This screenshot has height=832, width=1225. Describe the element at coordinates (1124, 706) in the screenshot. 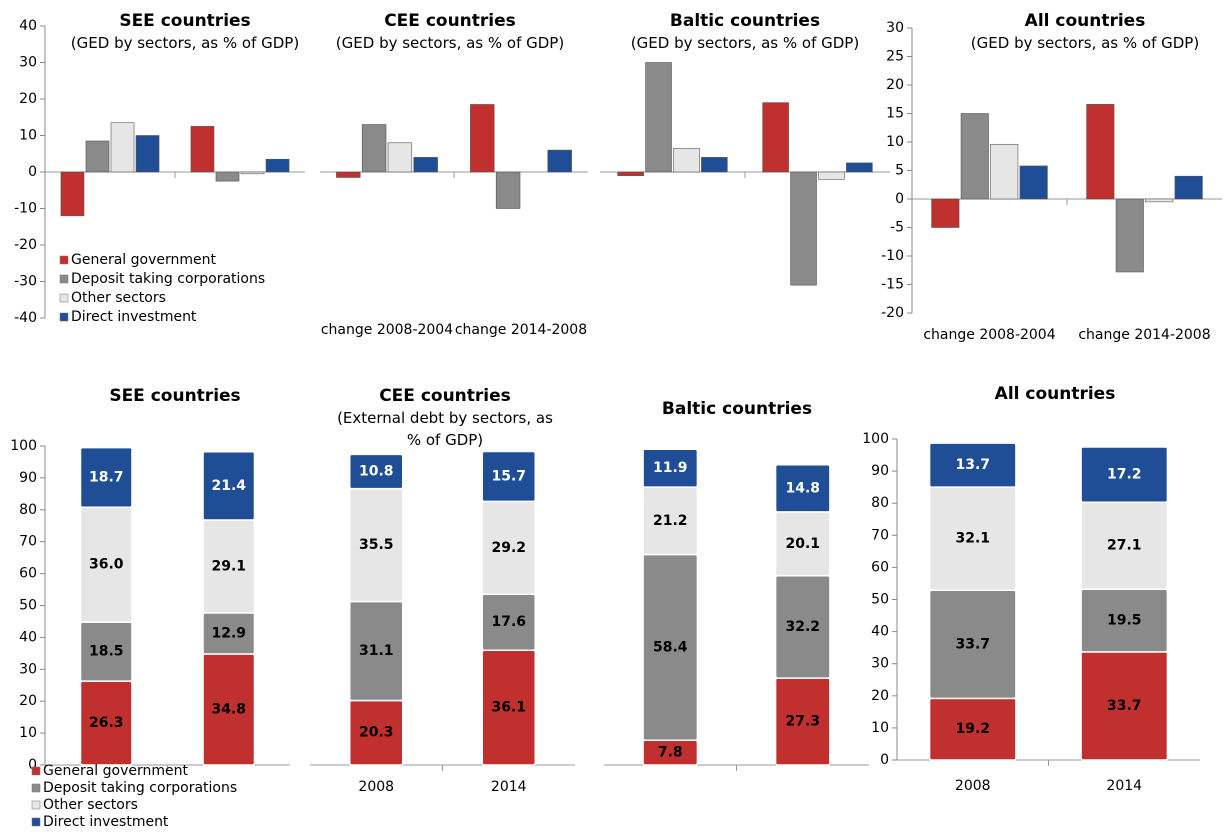

I see `value-label: 33.7` at that location.